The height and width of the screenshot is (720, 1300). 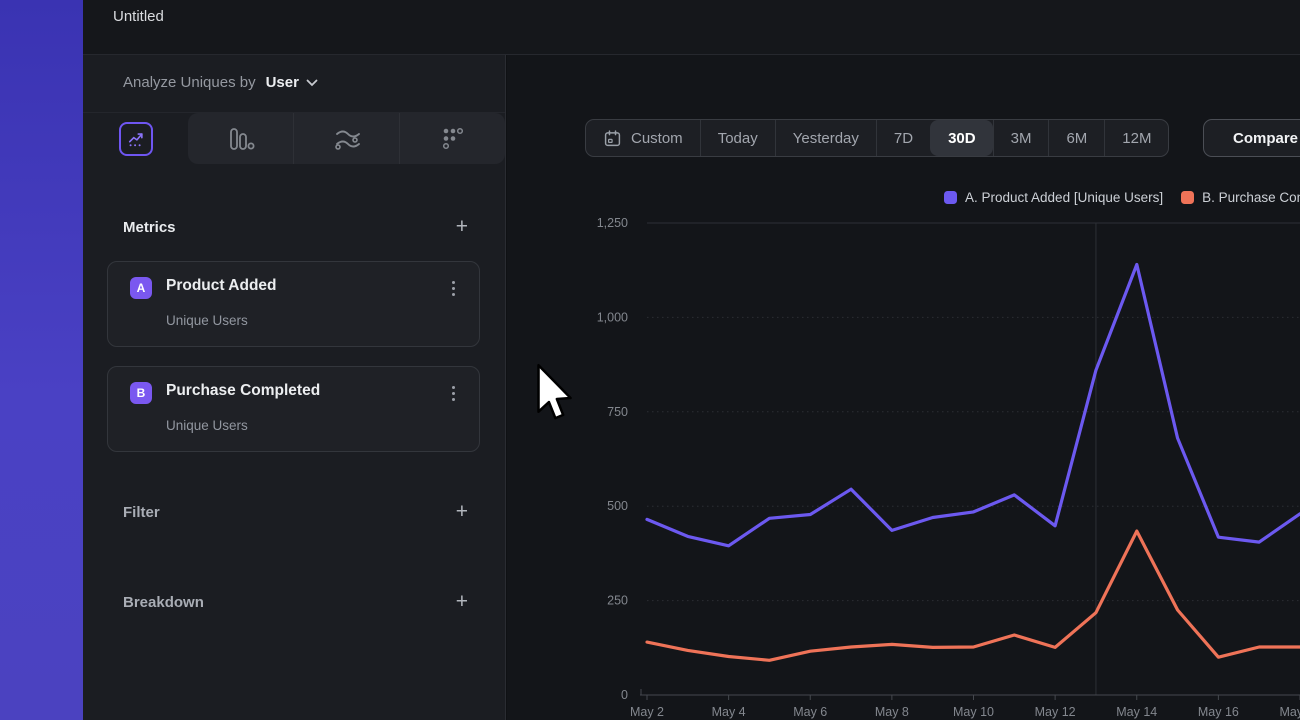 I want to click on insights-icon, so click(x=135, y=138).